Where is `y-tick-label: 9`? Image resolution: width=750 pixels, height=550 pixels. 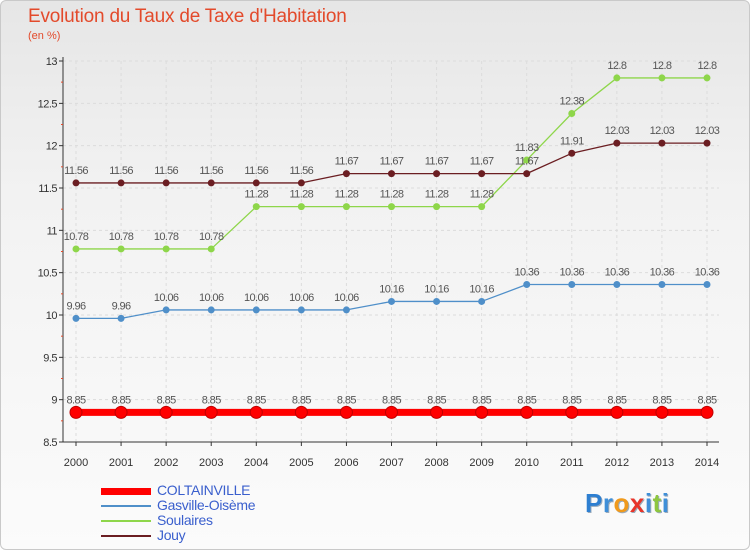 y-tick-label: 9 is located at coordinates (54, 401).